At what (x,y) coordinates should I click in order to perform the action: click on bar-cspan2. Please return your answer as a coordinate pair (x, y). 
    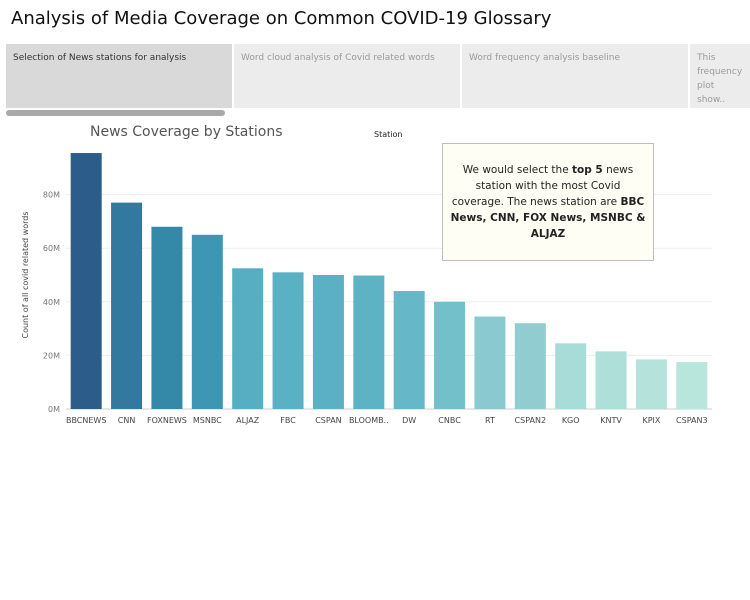
    Looking at the image, I should click on (530, 366).